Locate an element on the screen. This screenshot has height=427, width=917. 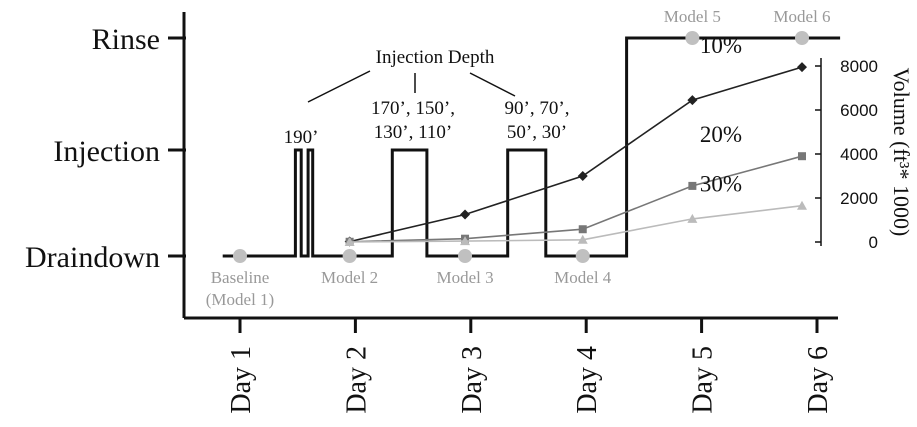
volume-tick-label-0: 0 is located at coordinates (873, 242).